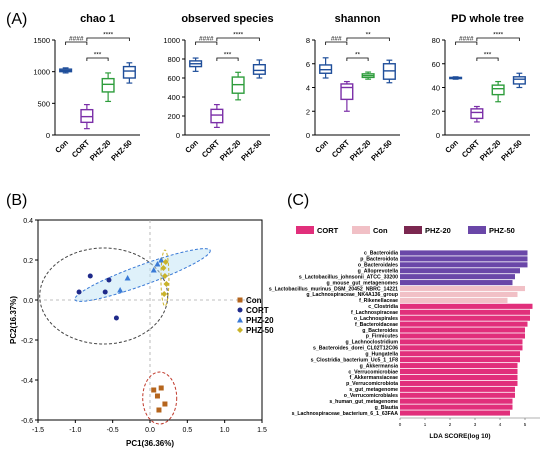 This screenshot has height=461, width=550. What do you see at coordinates (436, 40) in the screenshot?
I see `y-tick-label: 80` at bounding box center [436, 40].